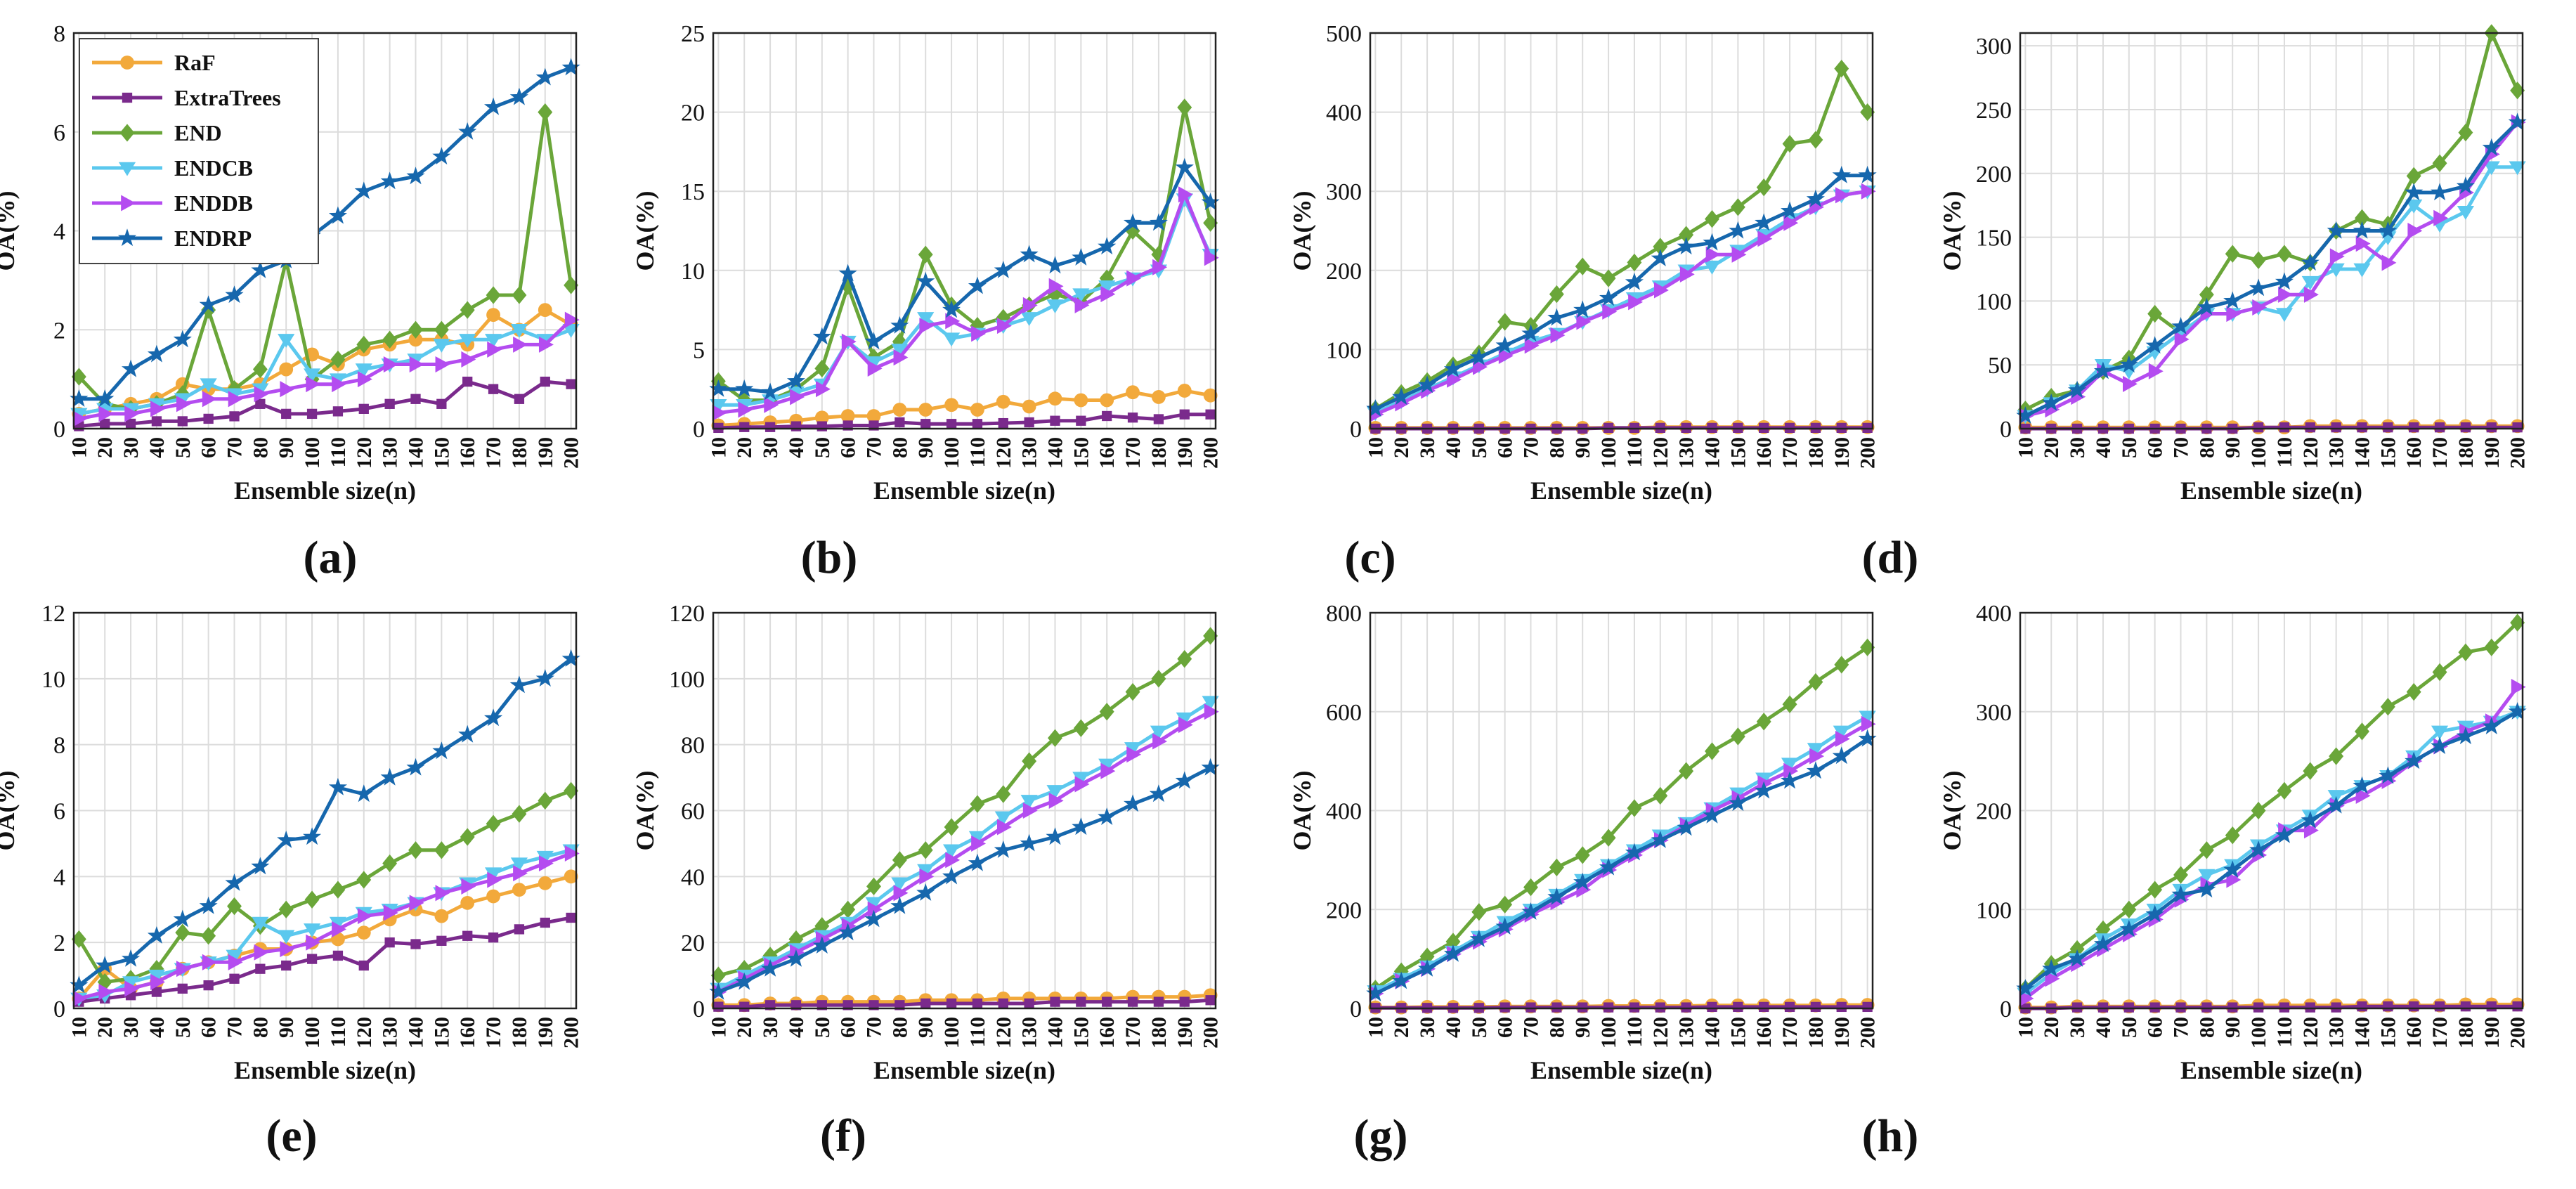 The width and height of the screenshot is (2576, 1189). I want to click on y-tick-label: 50, so click(2000, 366).